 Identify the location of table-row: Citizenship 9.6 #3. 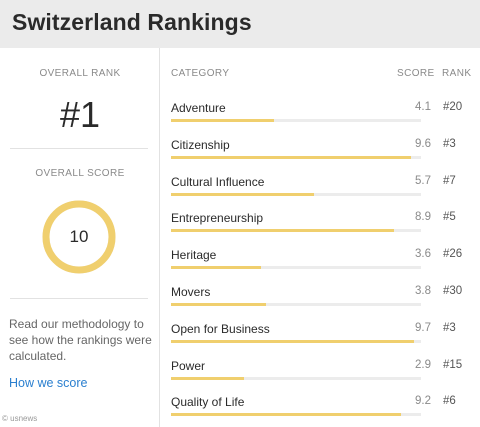
(320, 151).